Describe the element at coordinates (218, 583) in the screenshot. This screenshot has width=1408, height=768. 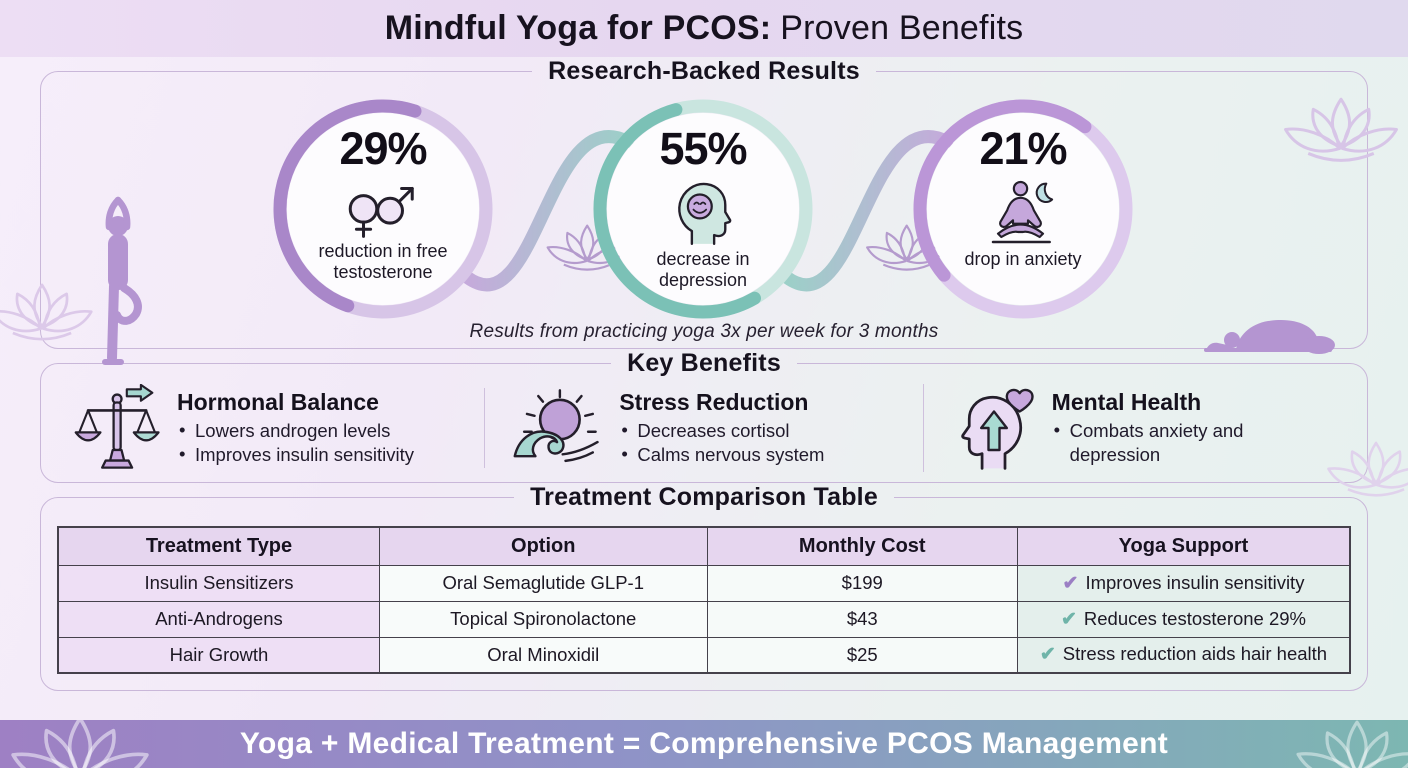
I see `cell-treatment-type: Insulin Sensitizers` at that location.